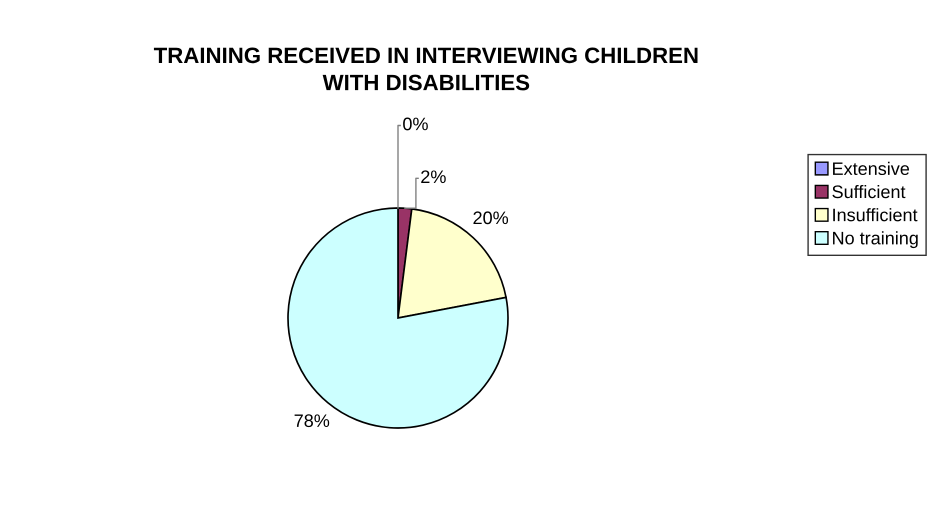 The width and height of the screenshot is (937, 506). I want to click on chart-title: TRAINING RECEIVED IN INTERVIEWING CHILDREN WITH DISABILITIES, so click(426, 68).